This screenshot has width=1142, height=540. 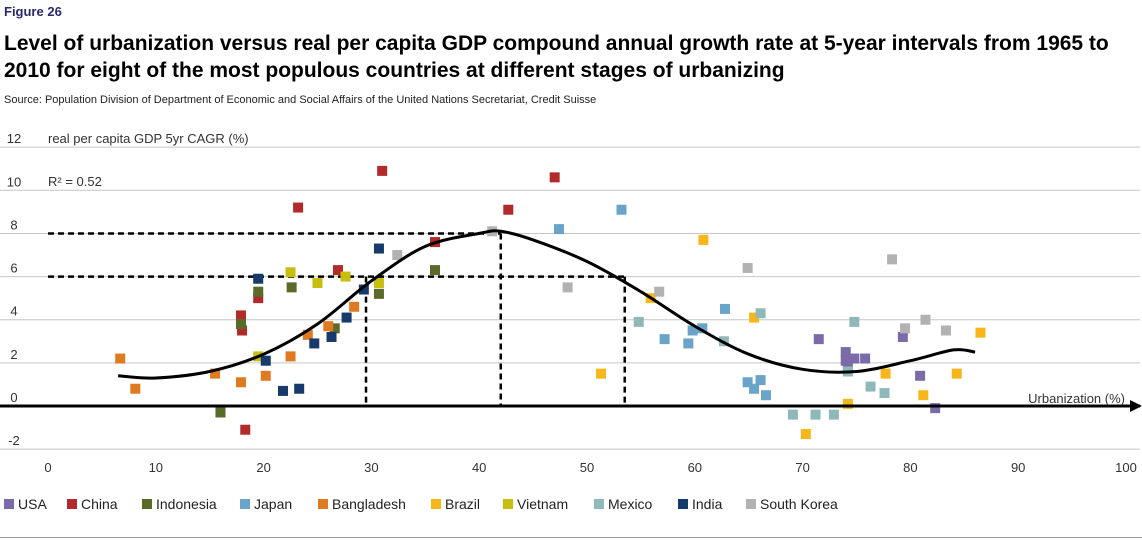 What do you see at coordinates (1126, 467) in the screenshot?
I see `x-tick-label: 100` at bounding box center [1126, 467].